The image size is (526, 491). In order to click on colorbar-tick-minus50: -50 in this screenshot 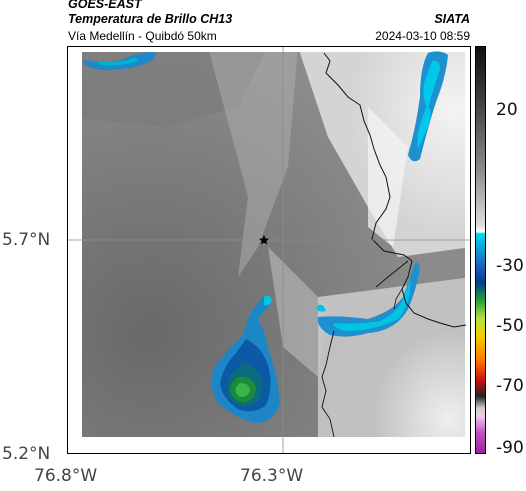, I will do `click(510, 326)`.